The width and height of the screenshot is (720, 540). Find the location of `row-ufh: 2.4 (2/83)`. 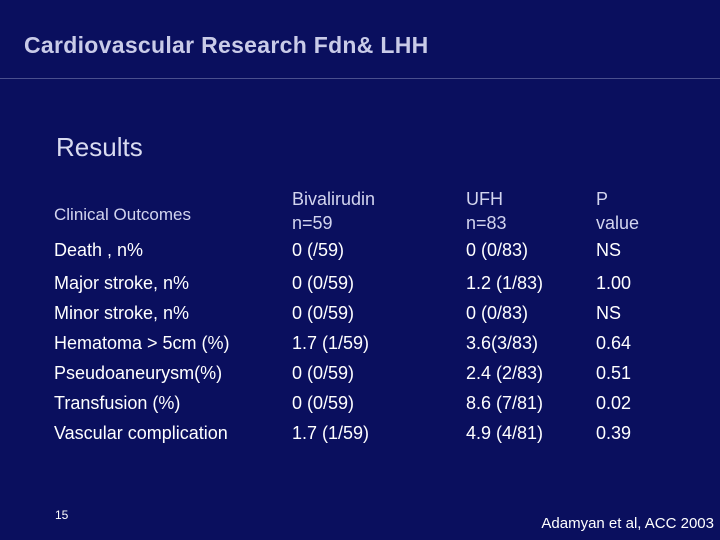

row-ufh: 2.4 (2/83) is located at coordinates (505, 373).